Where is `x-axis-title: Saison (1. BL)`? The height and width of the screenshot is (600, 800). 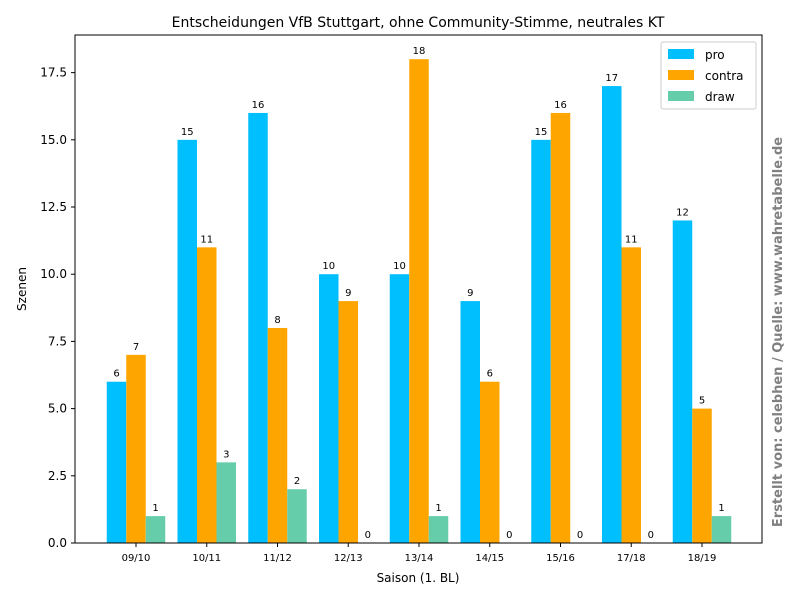
x-axis-title: Saison (1. BL) is located at coordinates (418, 578).